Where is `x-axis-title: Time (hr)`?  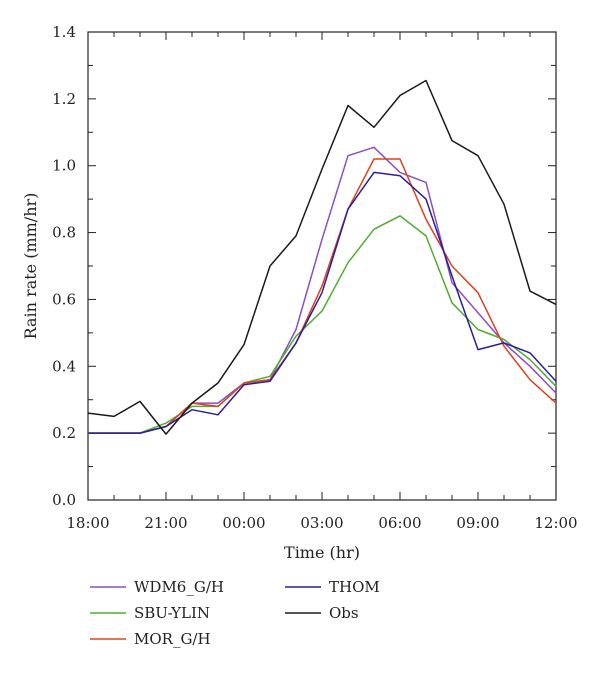 x-axis-title: Time (hr) is located at coordinates (322, 552).